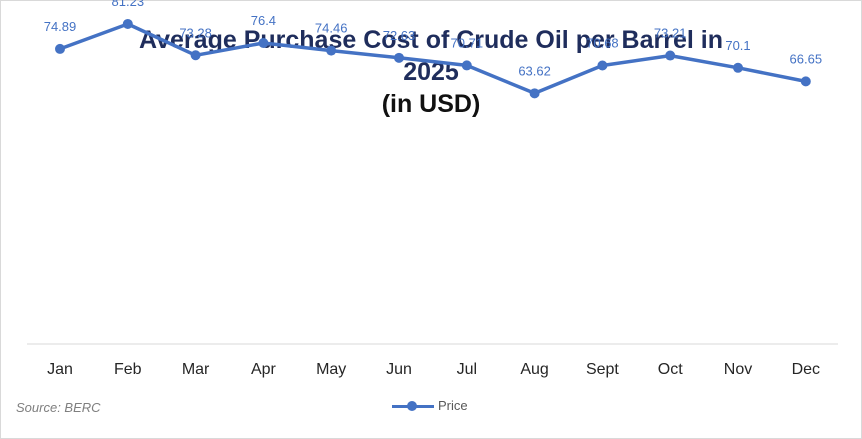 The height and width of the screenshot is (439, 862). What do you see at coordinates (670, 369) in the screenshot?
I see `x-tick-label: Oct` at bounding box center [670, 369].